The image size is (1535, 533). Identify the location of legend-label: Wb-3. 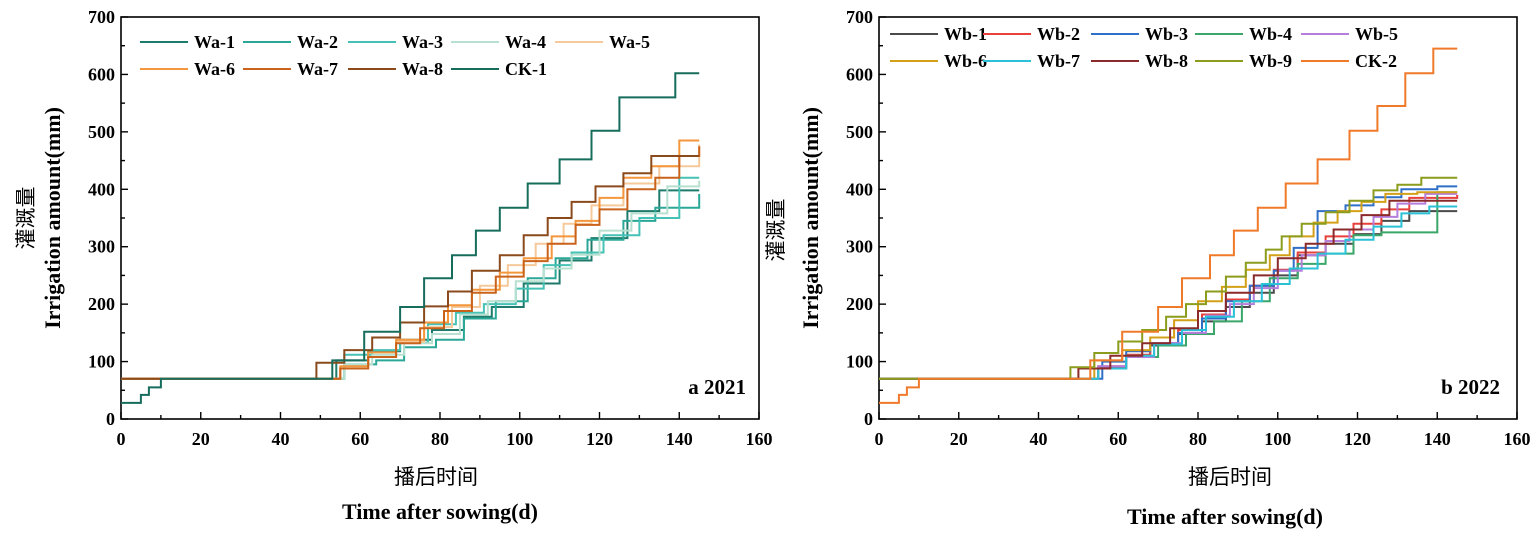
(1166, 34).